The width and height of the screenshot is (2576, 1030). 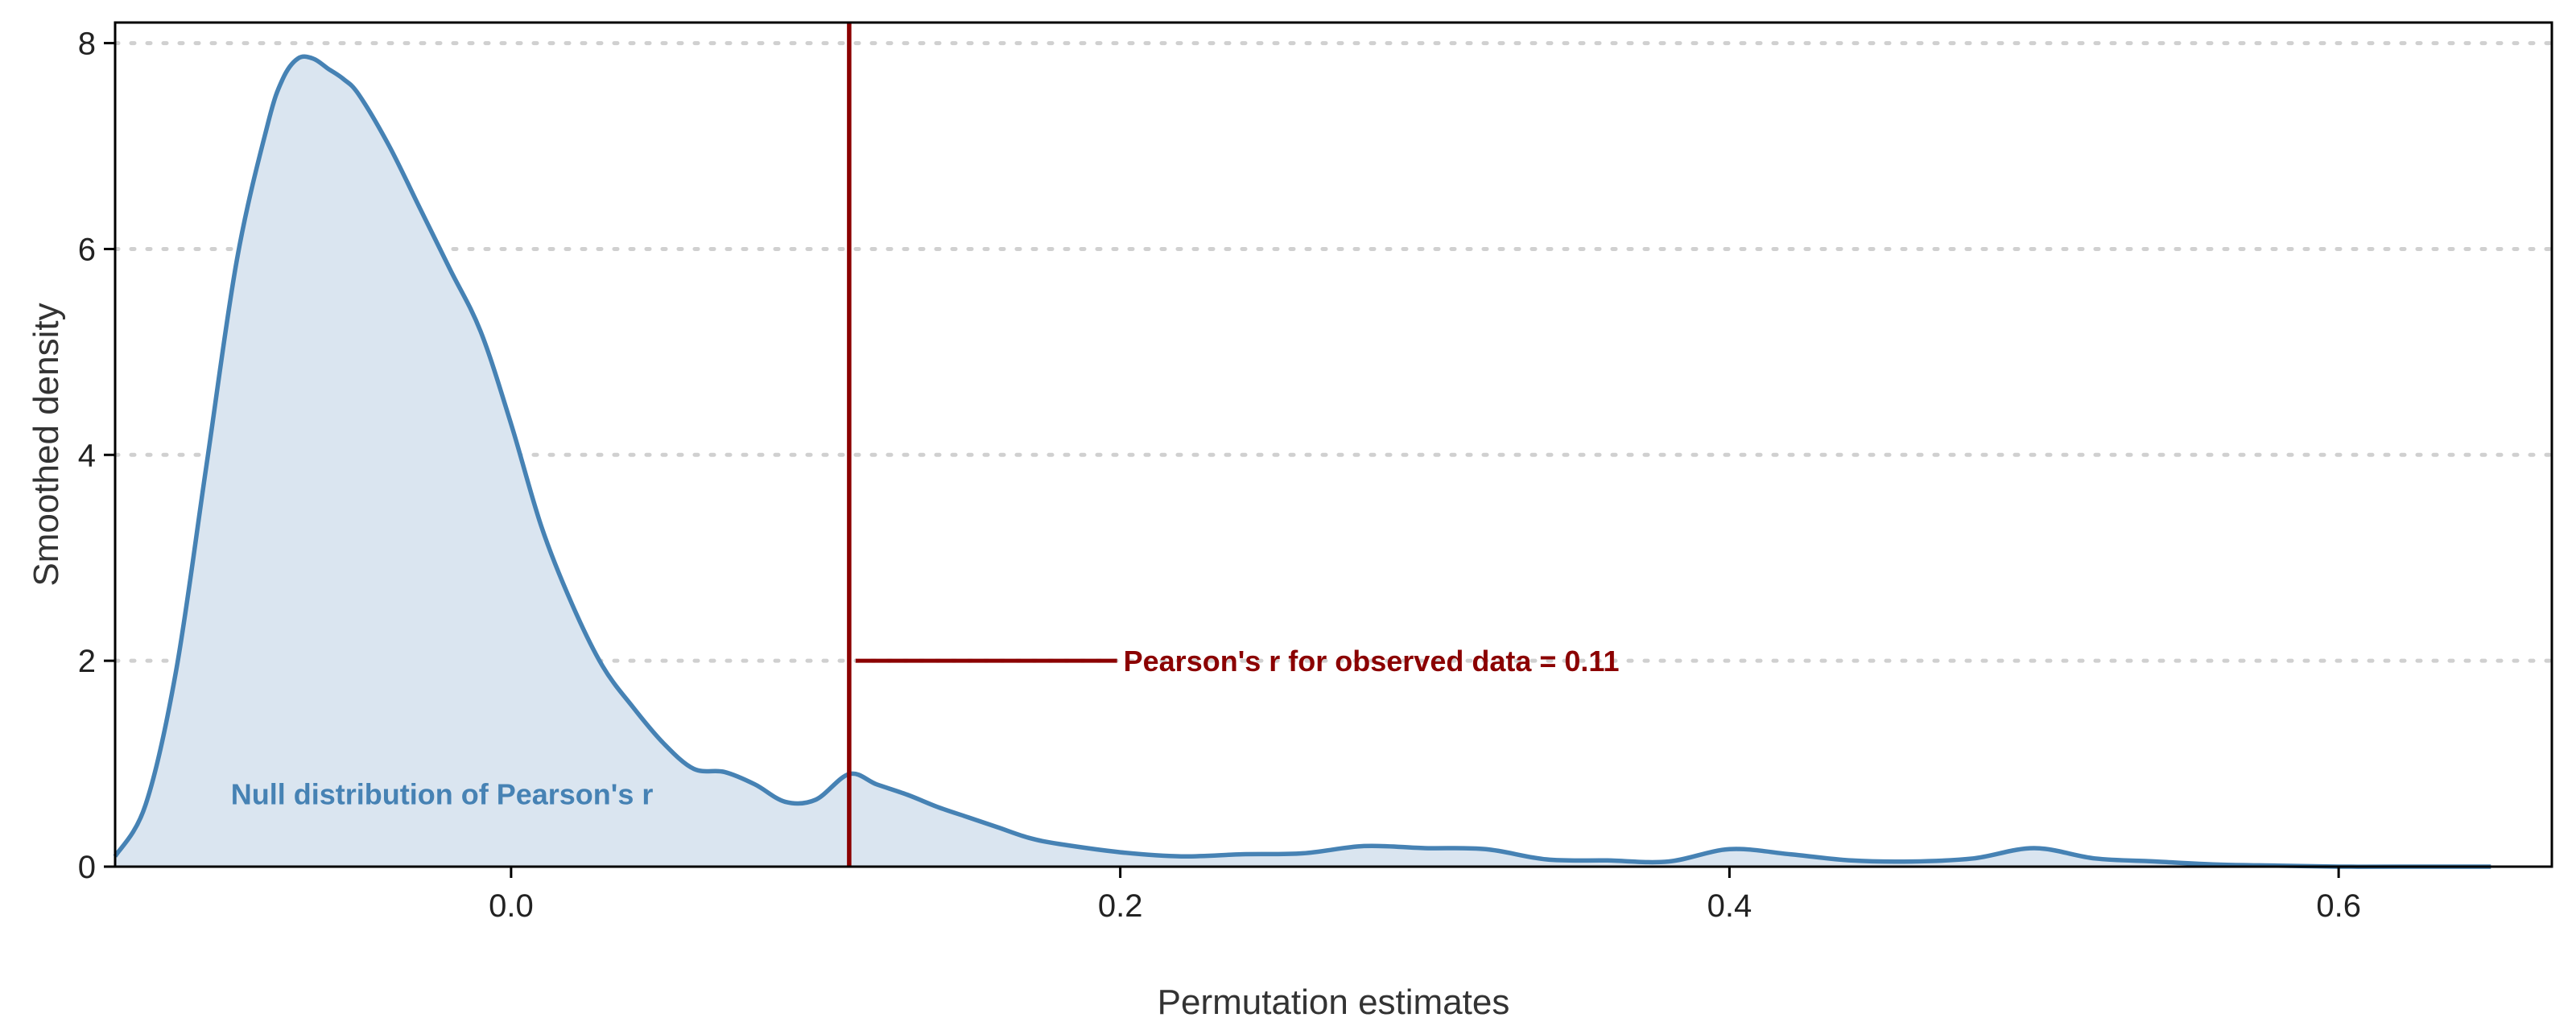 What do you see at coordinates (87, 44) in the screenshot?
I see `y-tick-label: 8` at bounding box center [87, 44].